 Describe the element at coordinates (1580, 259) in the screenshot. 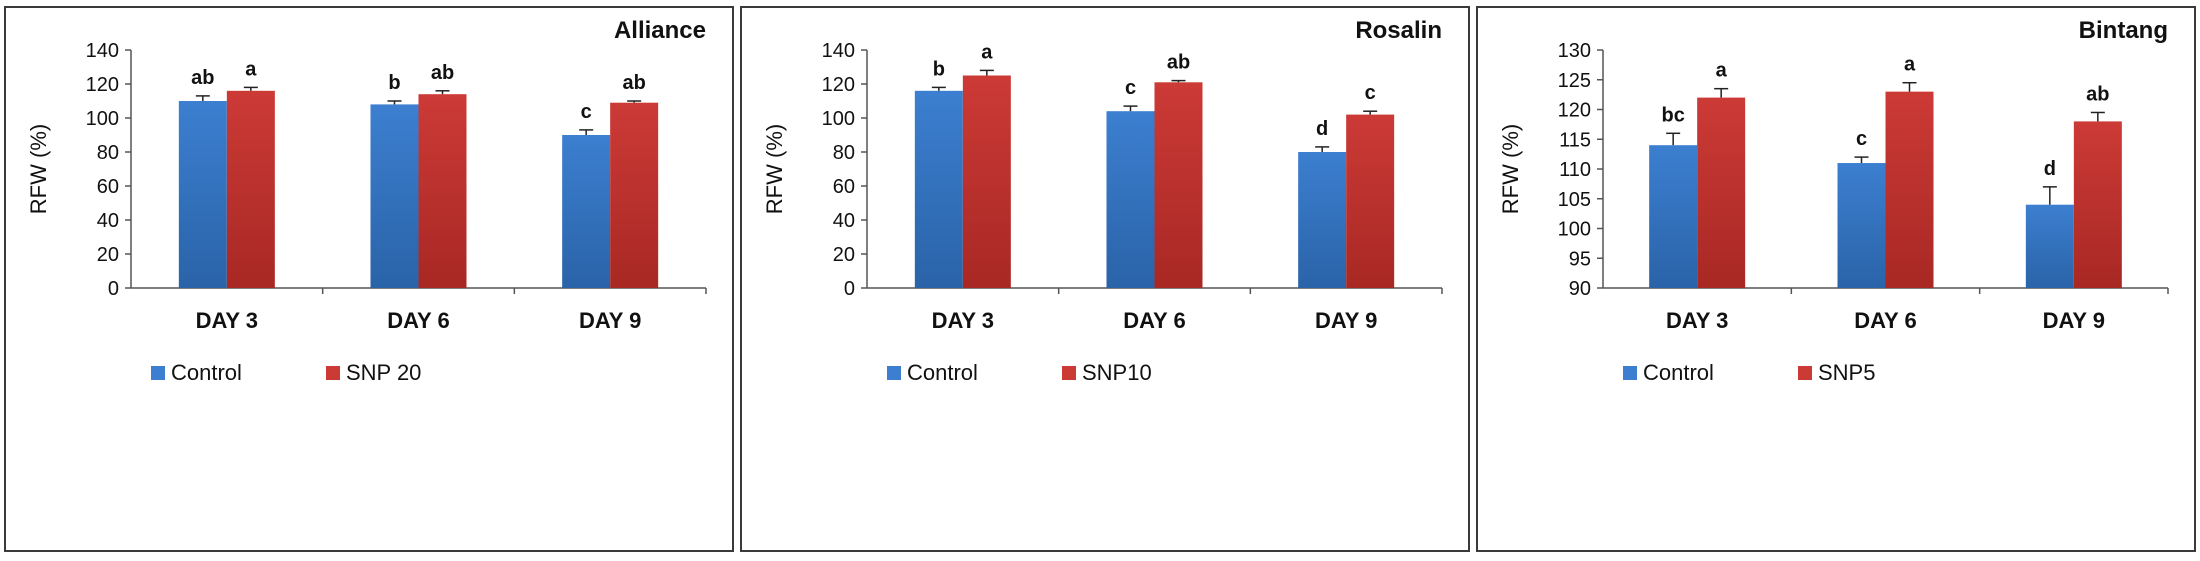

I see `y-tick-label: 95` at that location.